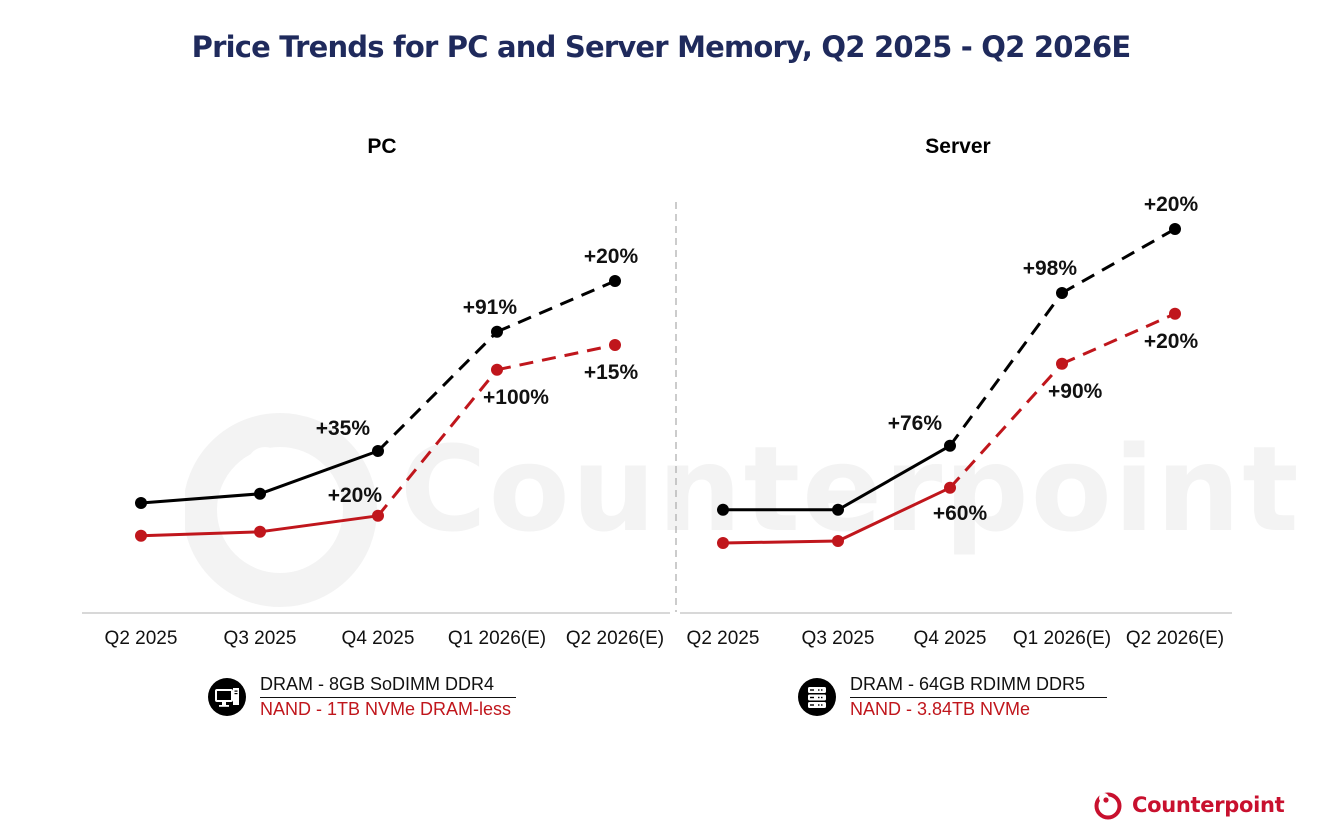  I want to click on counterpoint-logo-text: Counterpoint, so click(1208, 805).